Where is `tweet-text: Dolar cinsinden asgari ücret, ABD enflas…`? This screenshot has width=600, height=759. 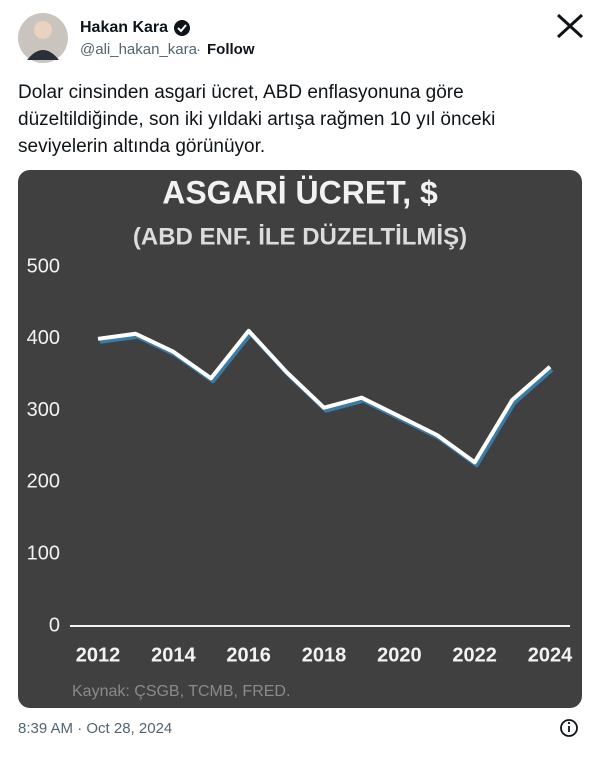 tweet-text: Dolar cinsinden asgari ücret, ABD enflas… is located at coordinates (241, 92).